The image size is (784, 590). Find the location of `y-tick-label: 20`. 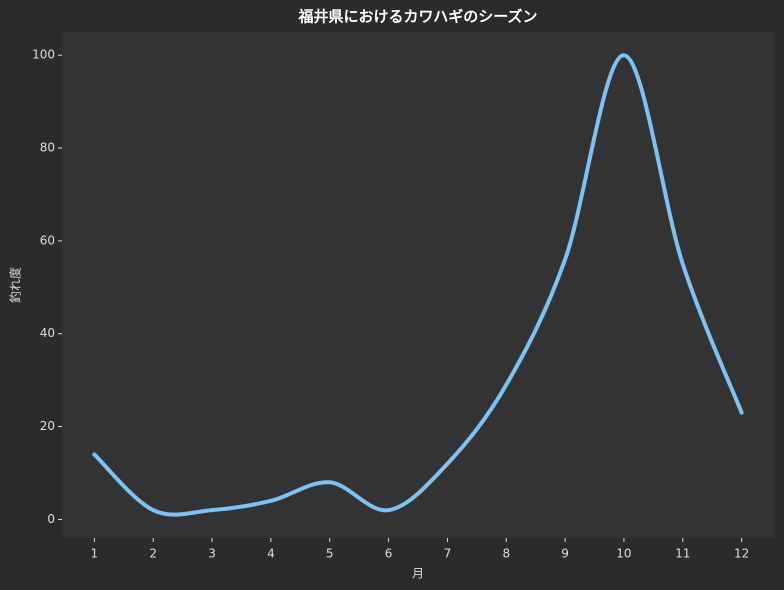

y-tick-label: 20 is located at coordinates (47, 426).